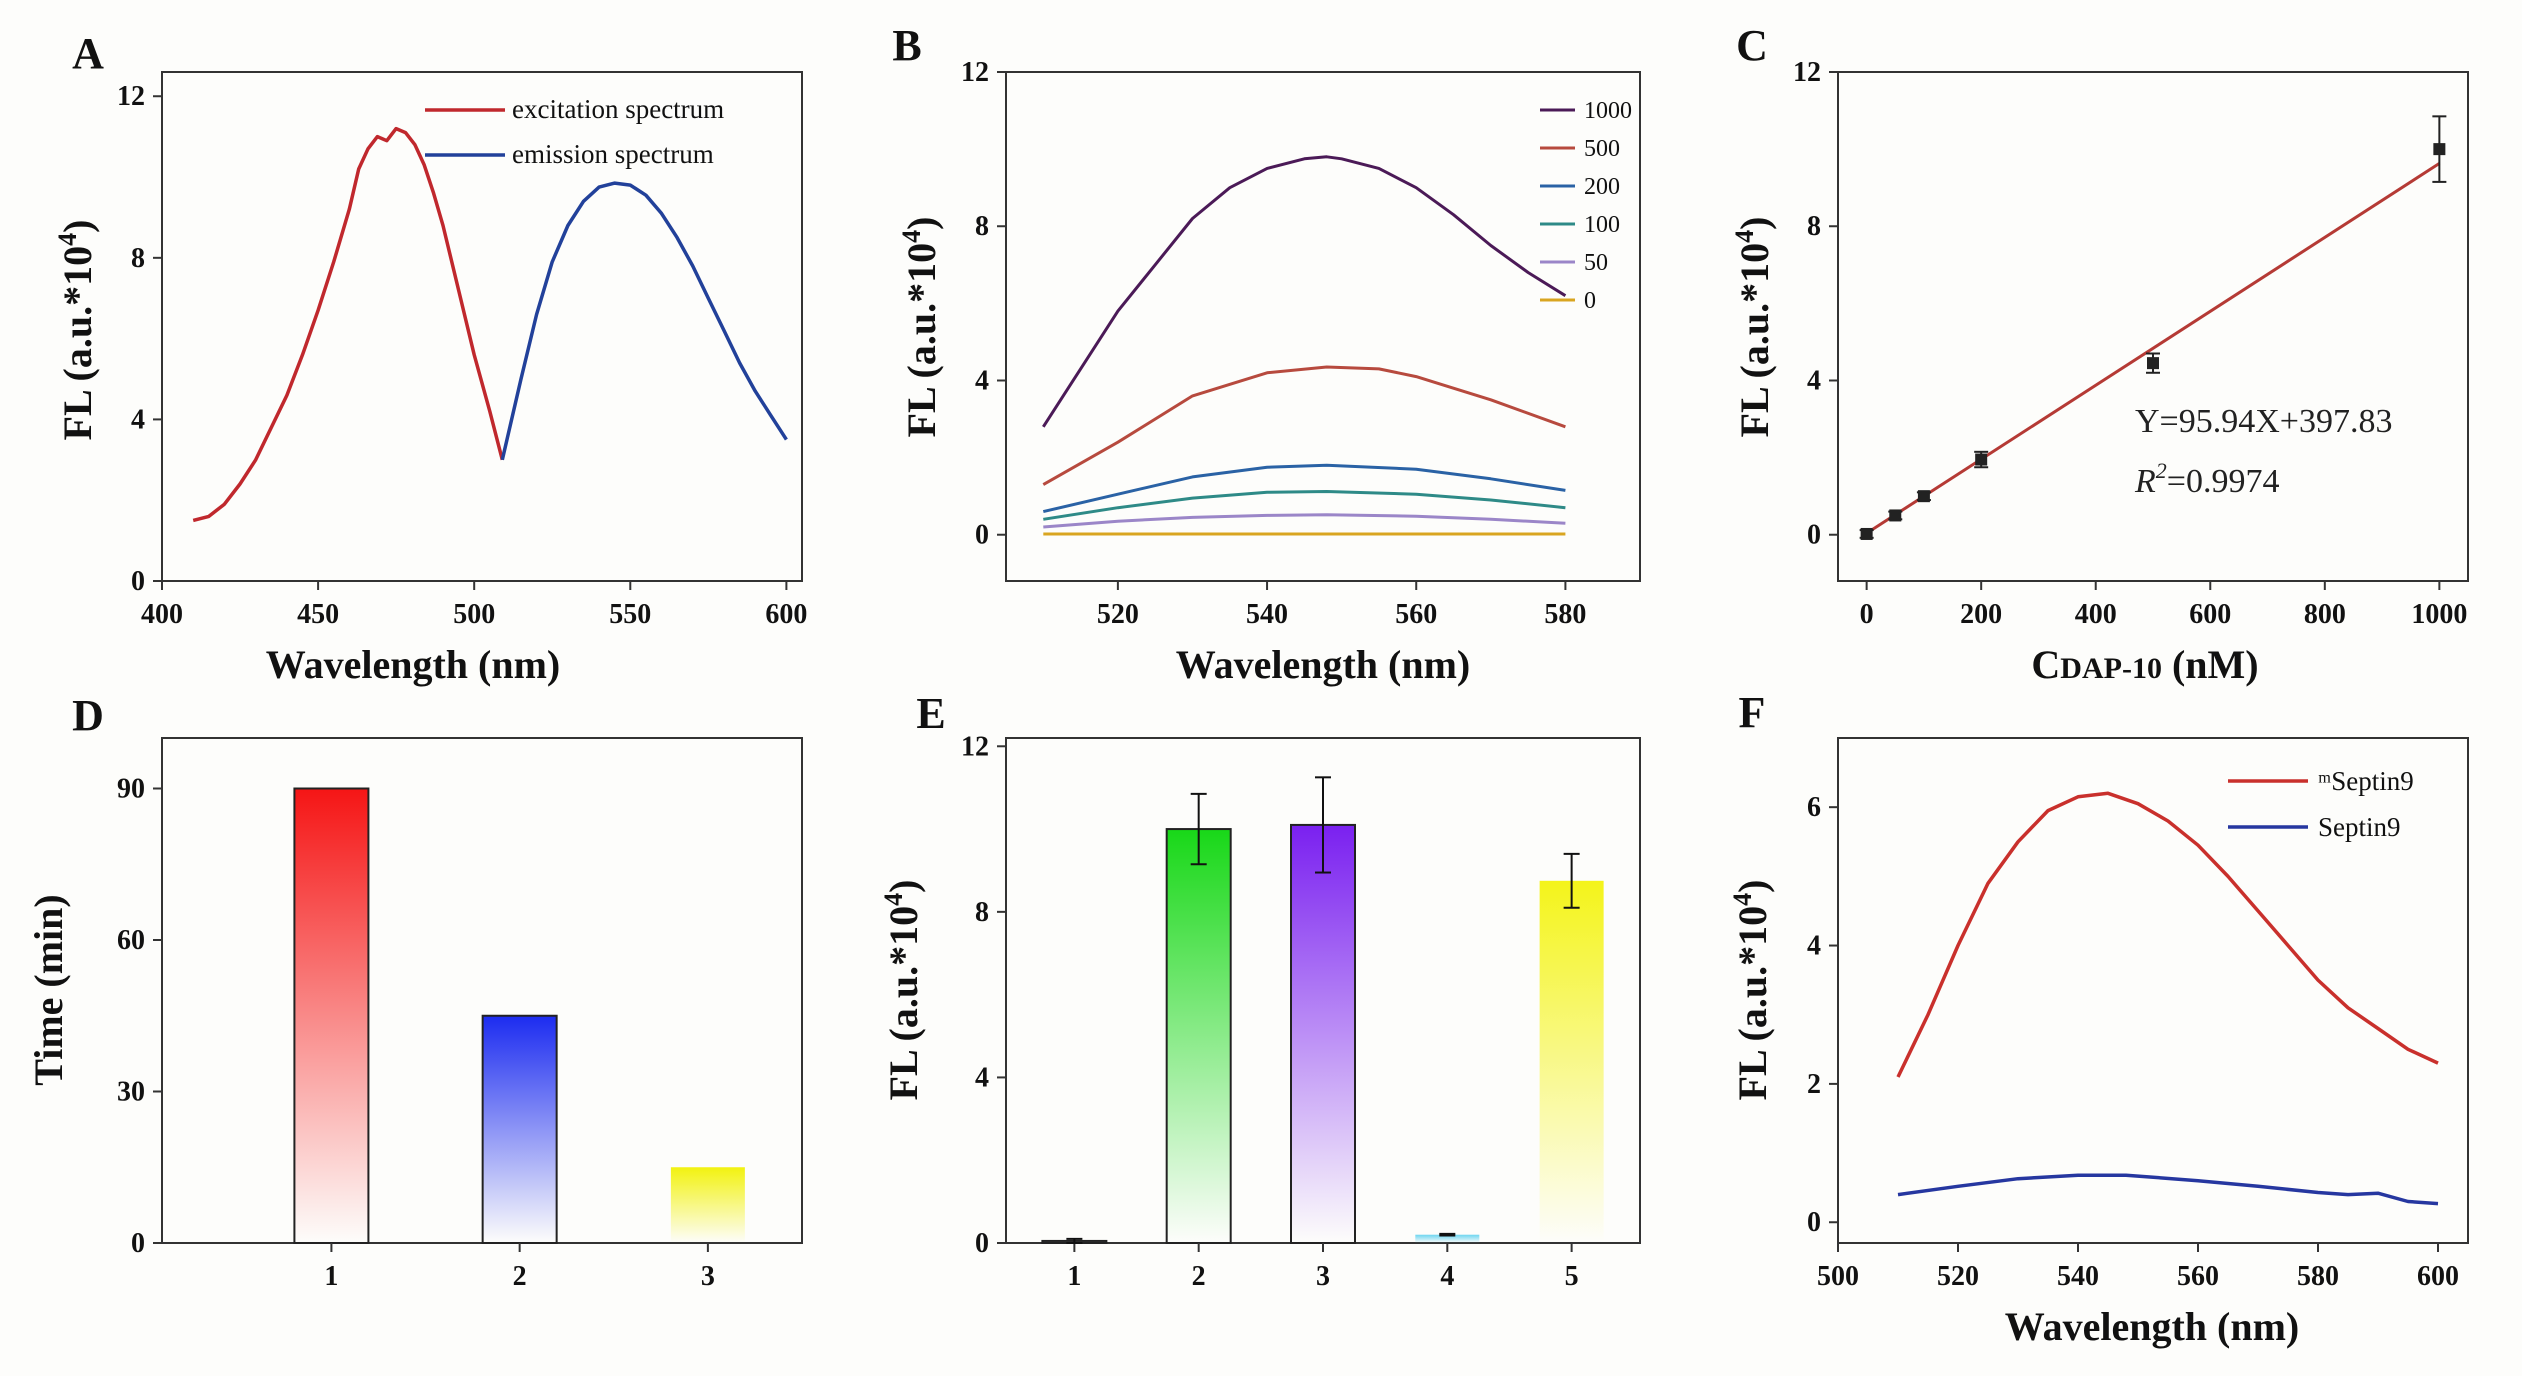 Image resolution: width=2522 pixels, height=1376 pixels. What do you see at coordinates (1447, 1276) in the screenshot?
I see `x-tick-label: 4` at bounding box center [1447, 1276].